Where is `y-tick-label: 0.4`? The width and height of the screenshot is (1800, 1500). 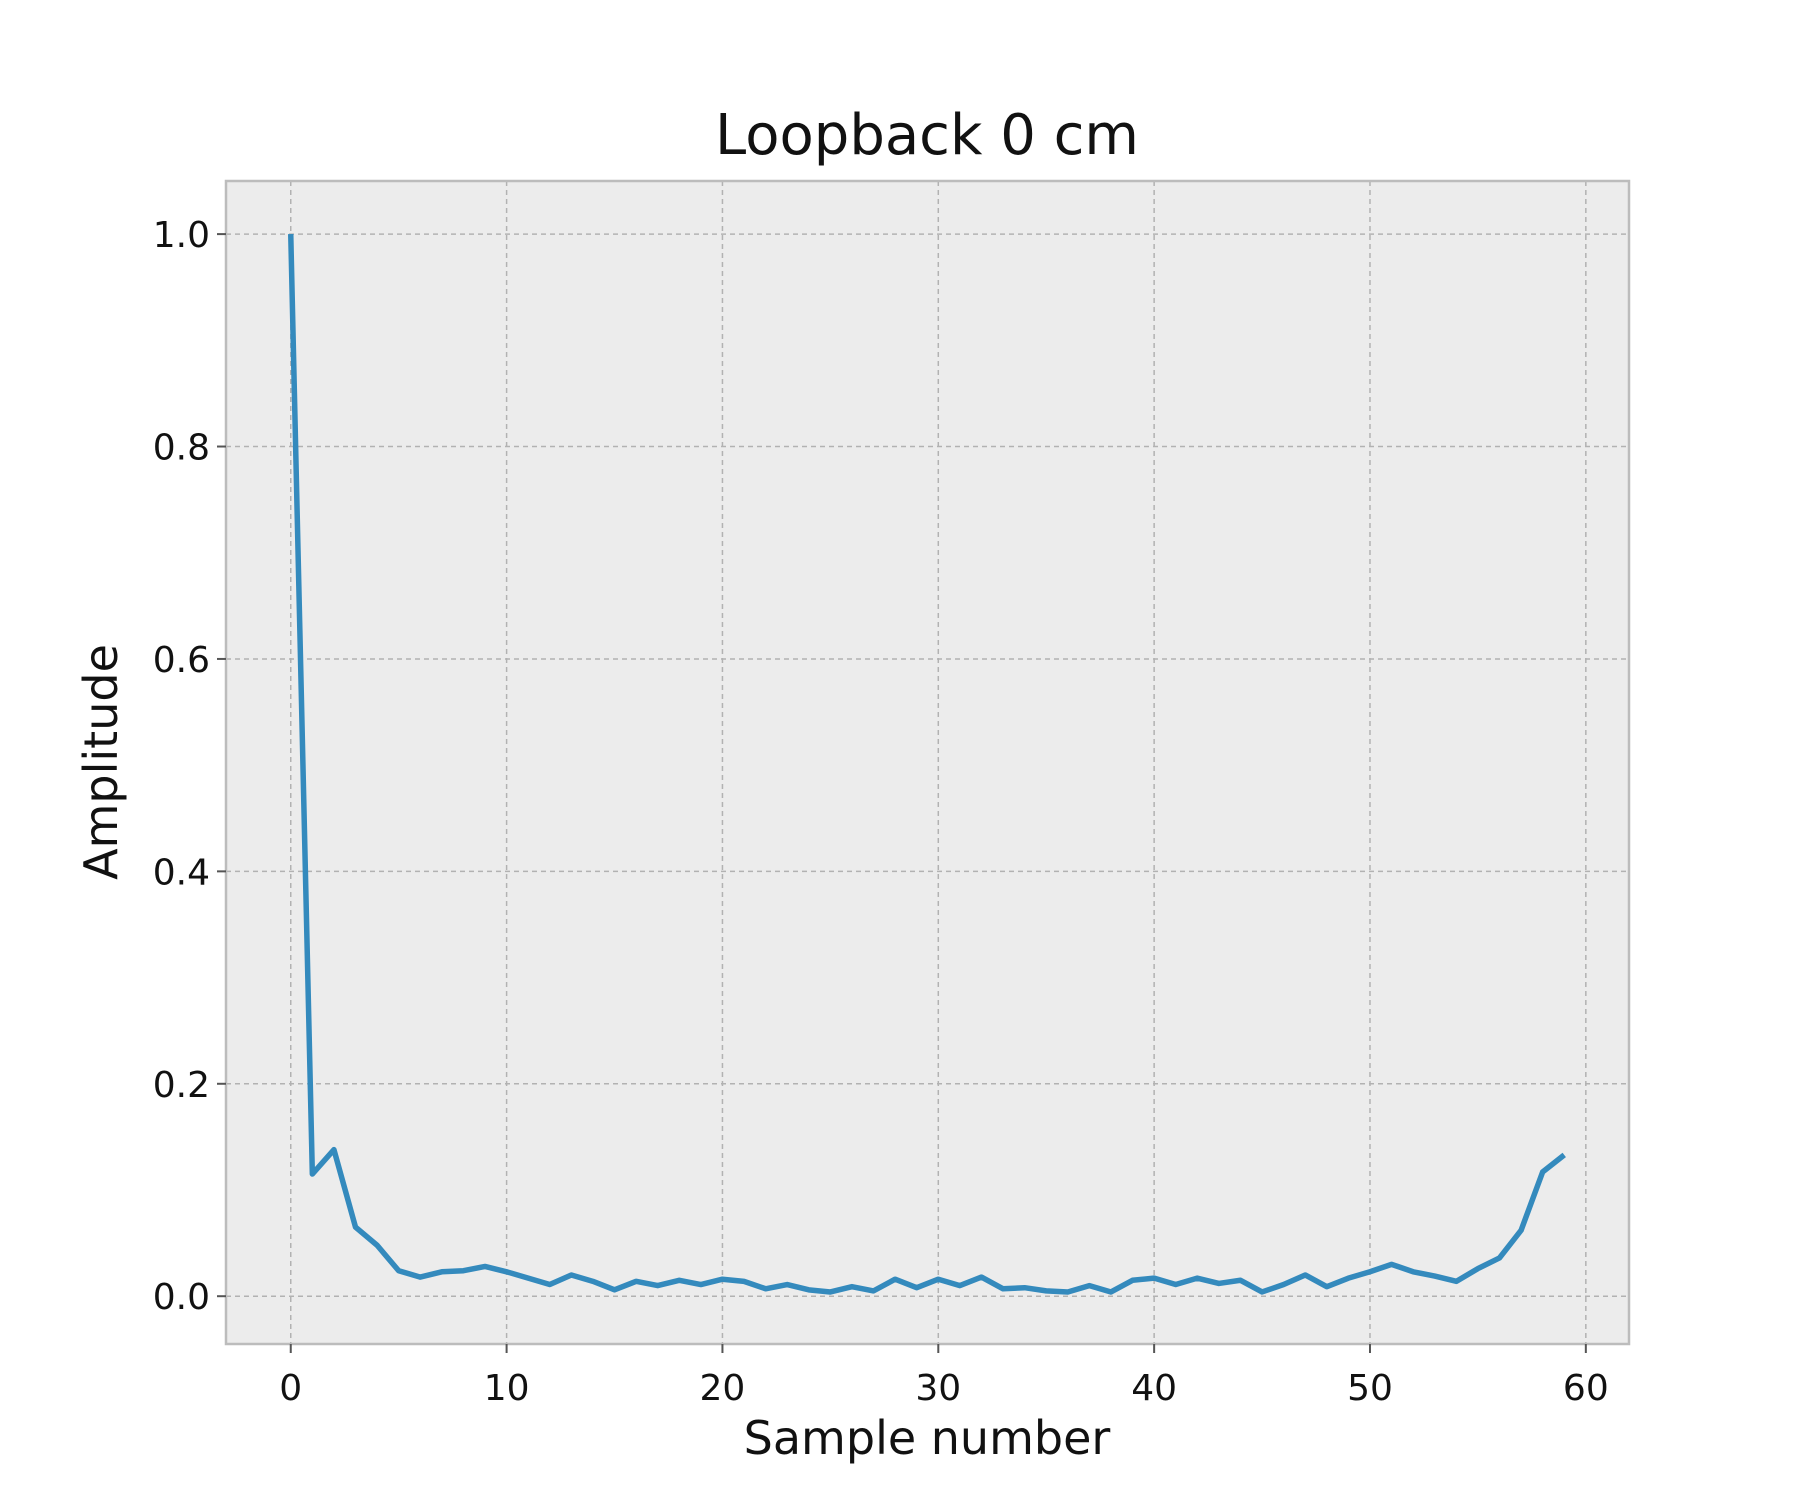 y-tick-label: 0.4 is located at coordinates (181, 872).